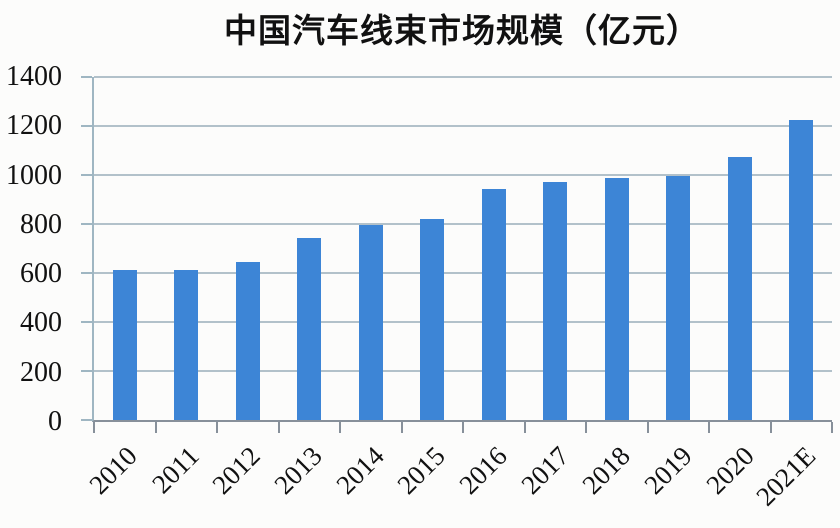 This screenshot has height=528, width=840. What do you see at coordinates (32, 249) in the screenshot?
I see `y-axis-labels: 0 200 400 600 800 1000 1200 1400` at bounding box center [32, 249].